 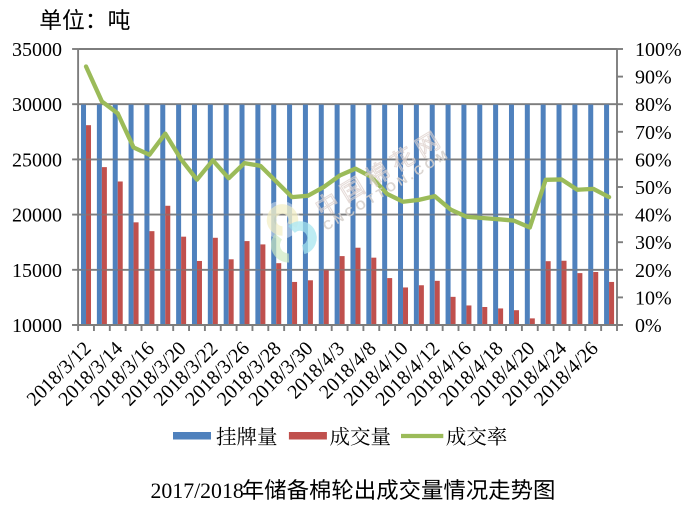 I want to click on svg-text: 10000, so click(x=37, y=326).